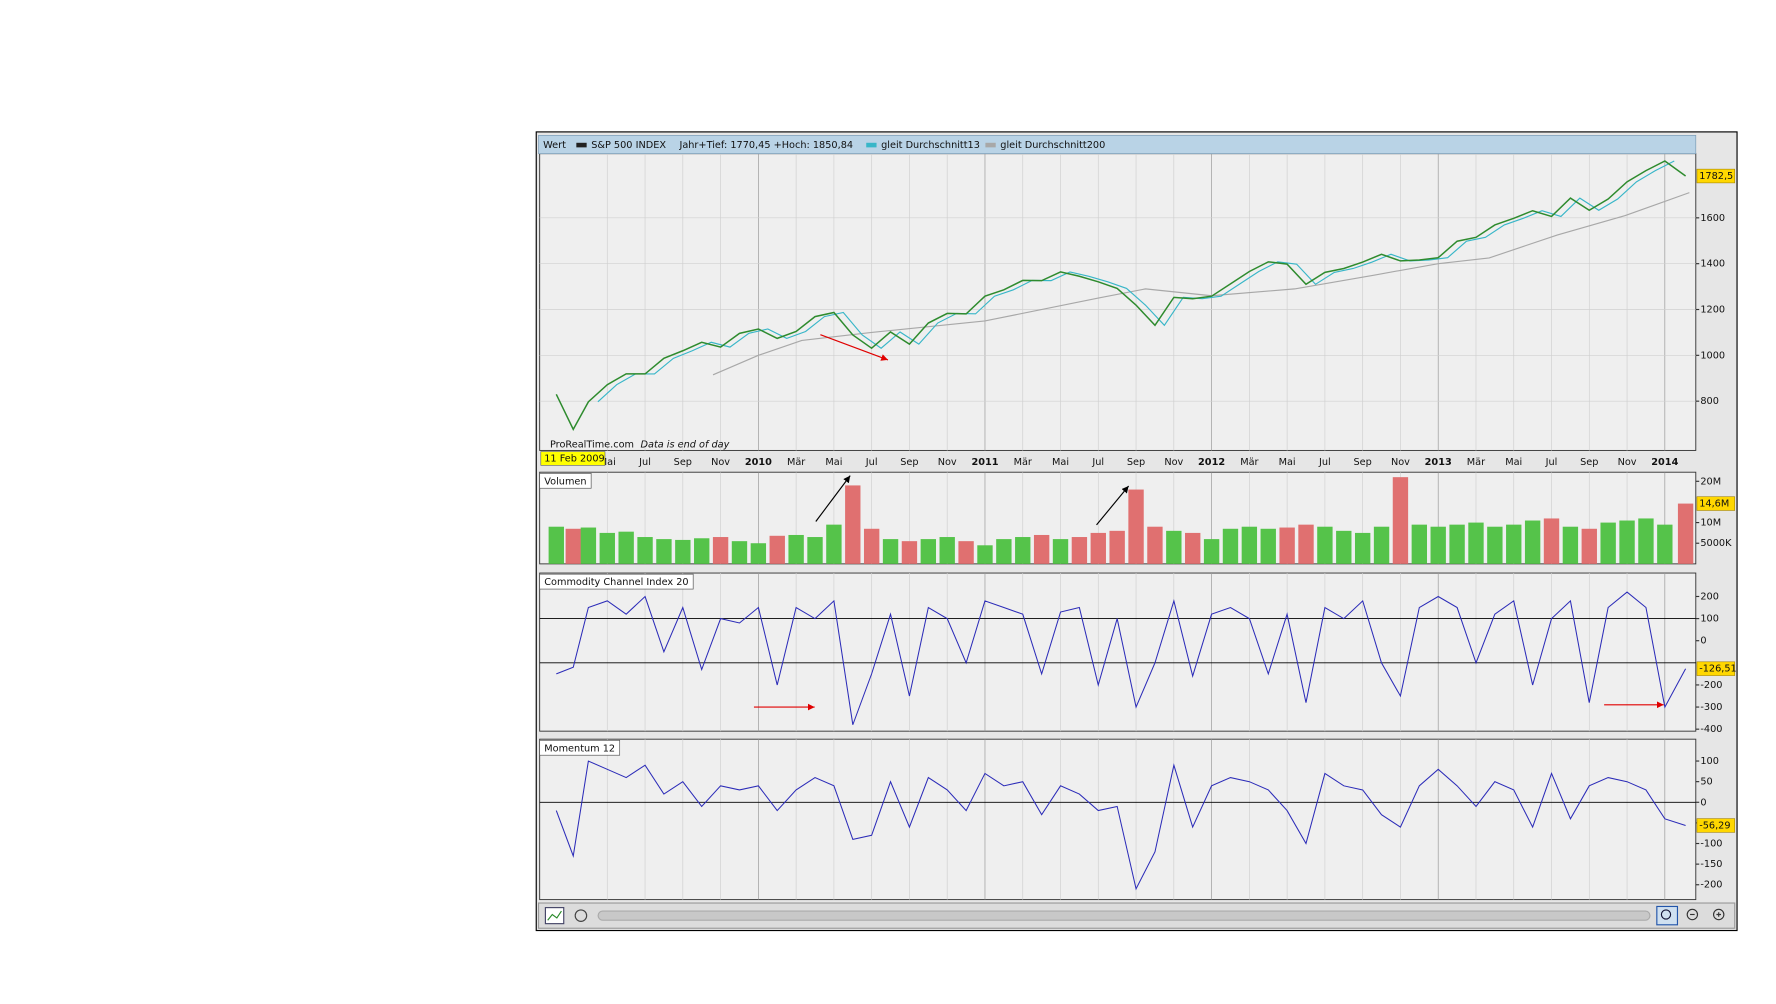  What do you see at coordinates (984, 462) in the screenshot?
I see `x-tick-label: 2011` at bounding box center [984, 462].